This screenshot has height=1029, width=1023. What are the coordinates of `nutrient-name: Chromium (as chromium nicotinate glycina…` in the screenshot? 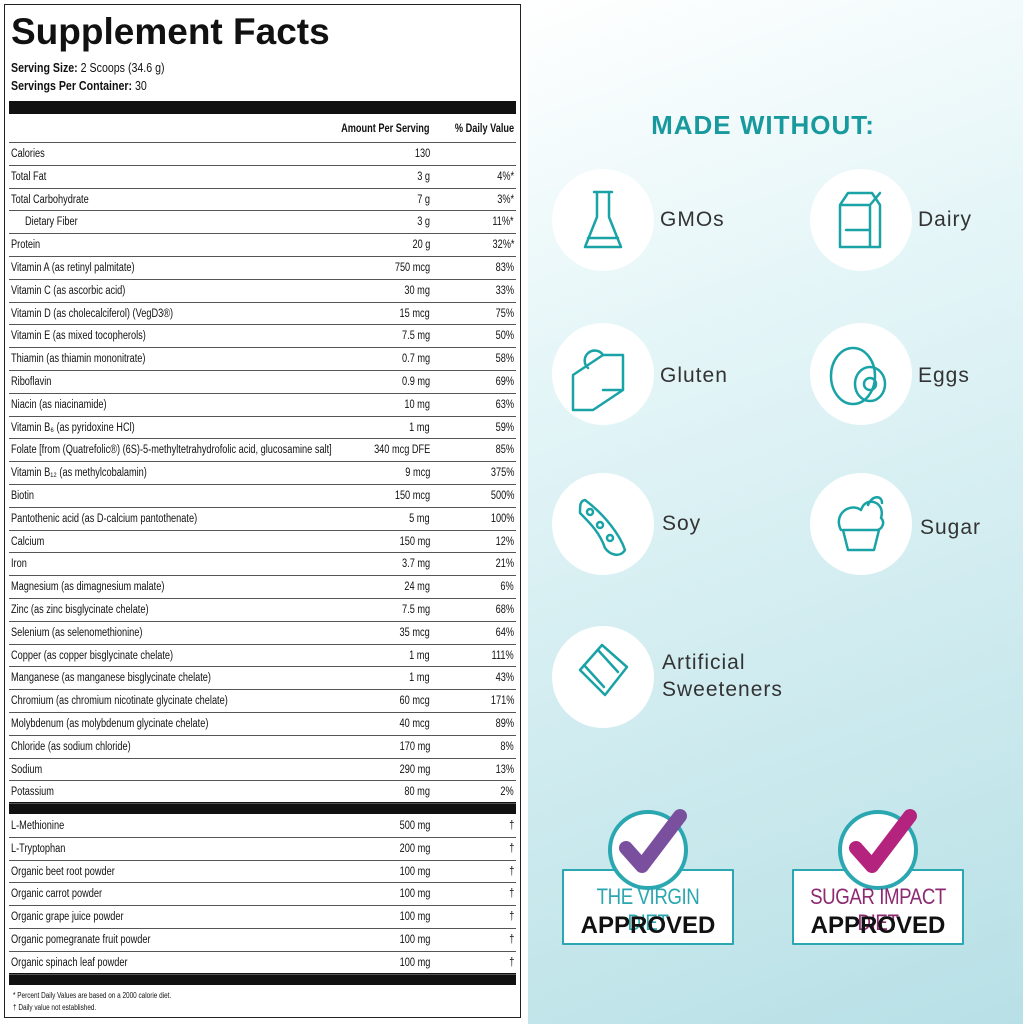 It's located at (119, 701).